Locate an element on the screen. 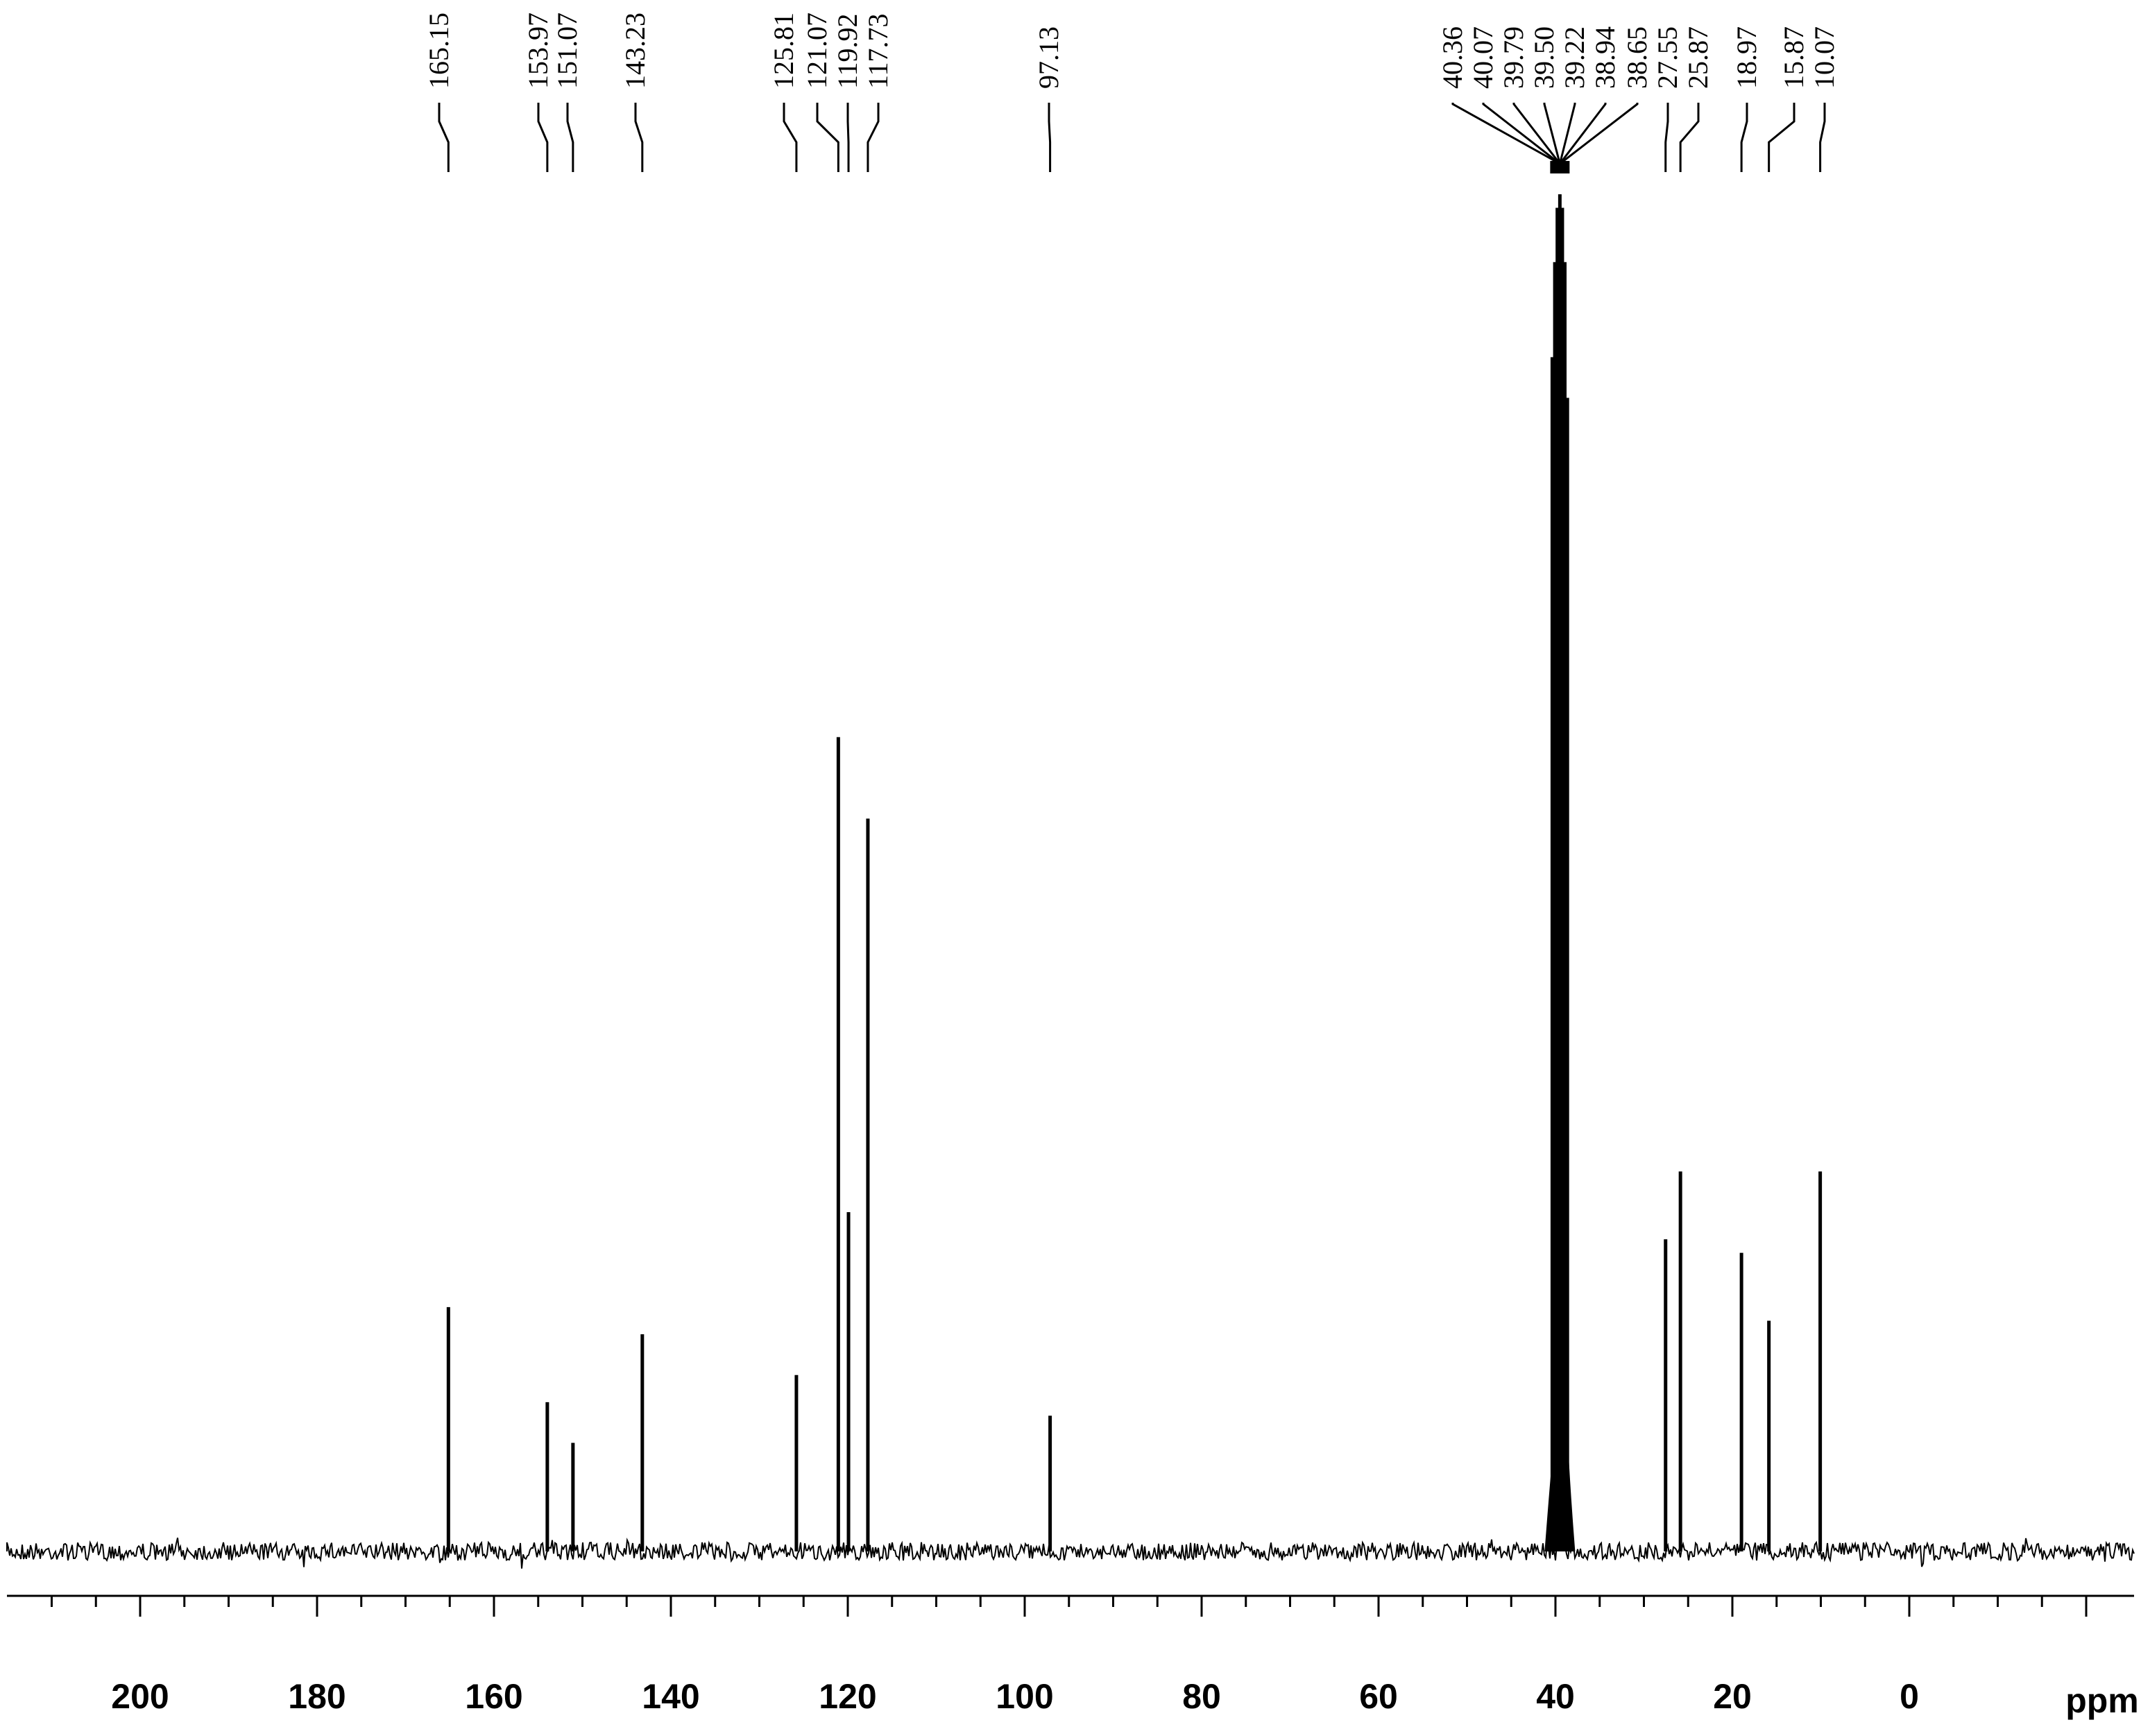  x-axis: 200 180 160 140 120 100 80 60 40 20 0 ppm is located at coordinates (1073, 1657).